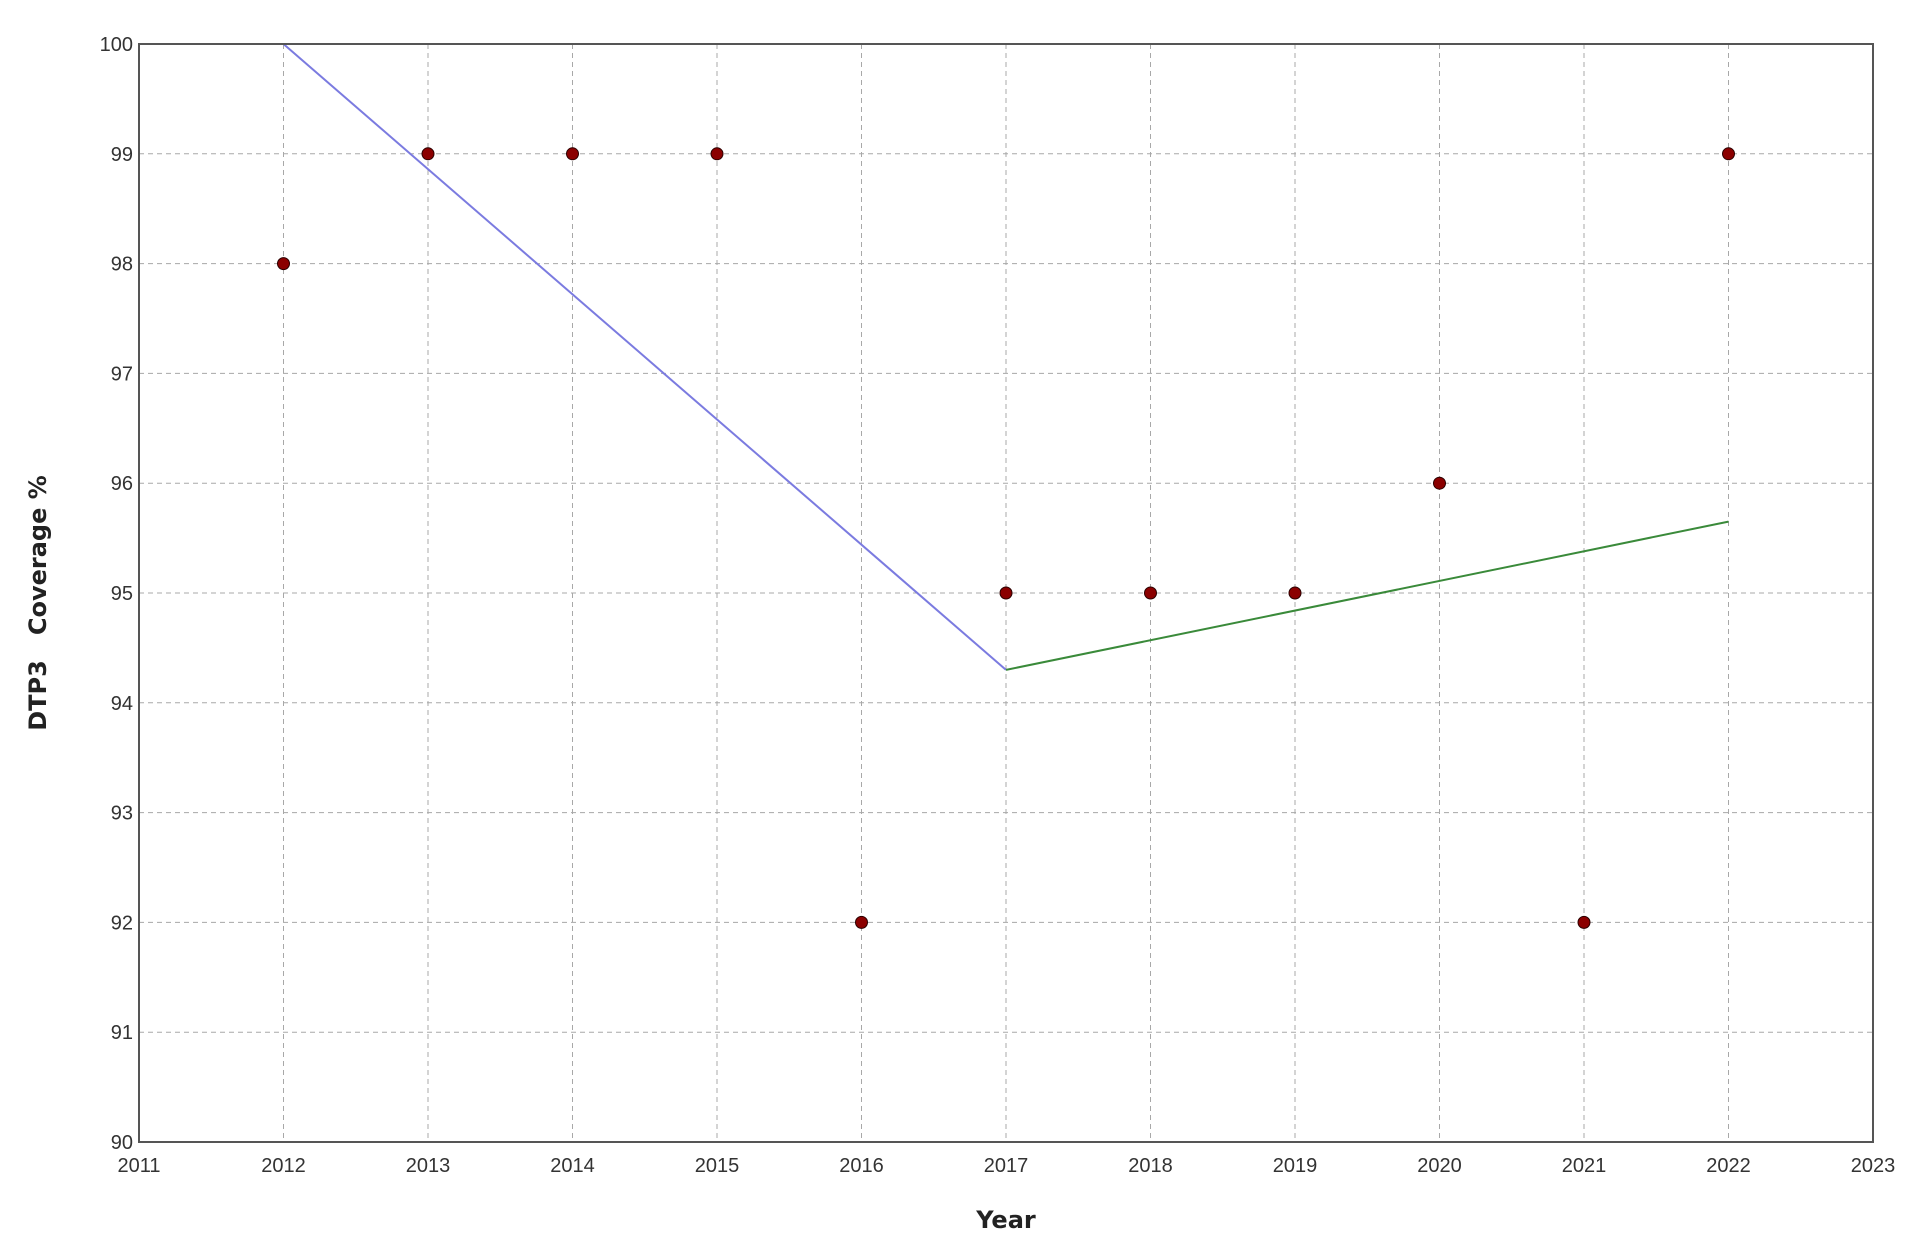 The image size is (1921, 1255). Describe the element at coordinates (116, 45) in the screenshot. I see `y-tick-label: 100` at that location.